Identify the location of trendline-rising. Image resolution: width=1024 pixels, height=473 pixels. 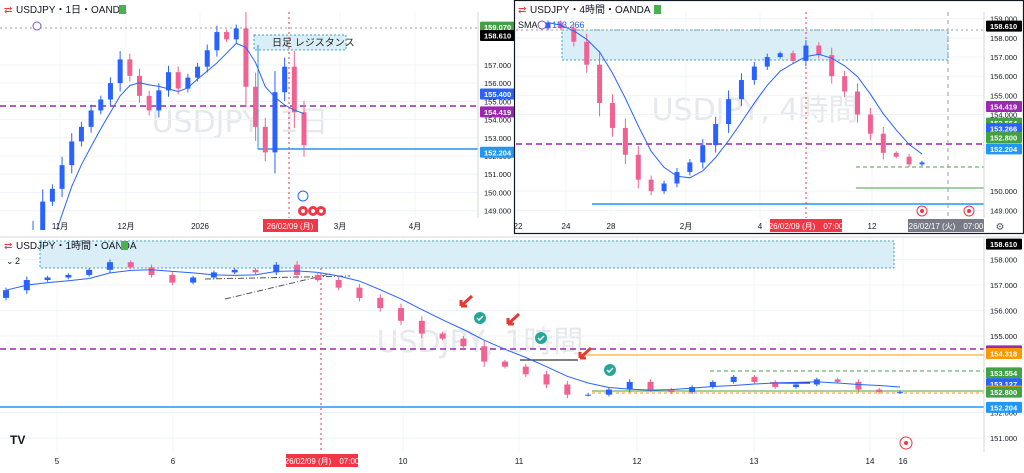
(277, 286).